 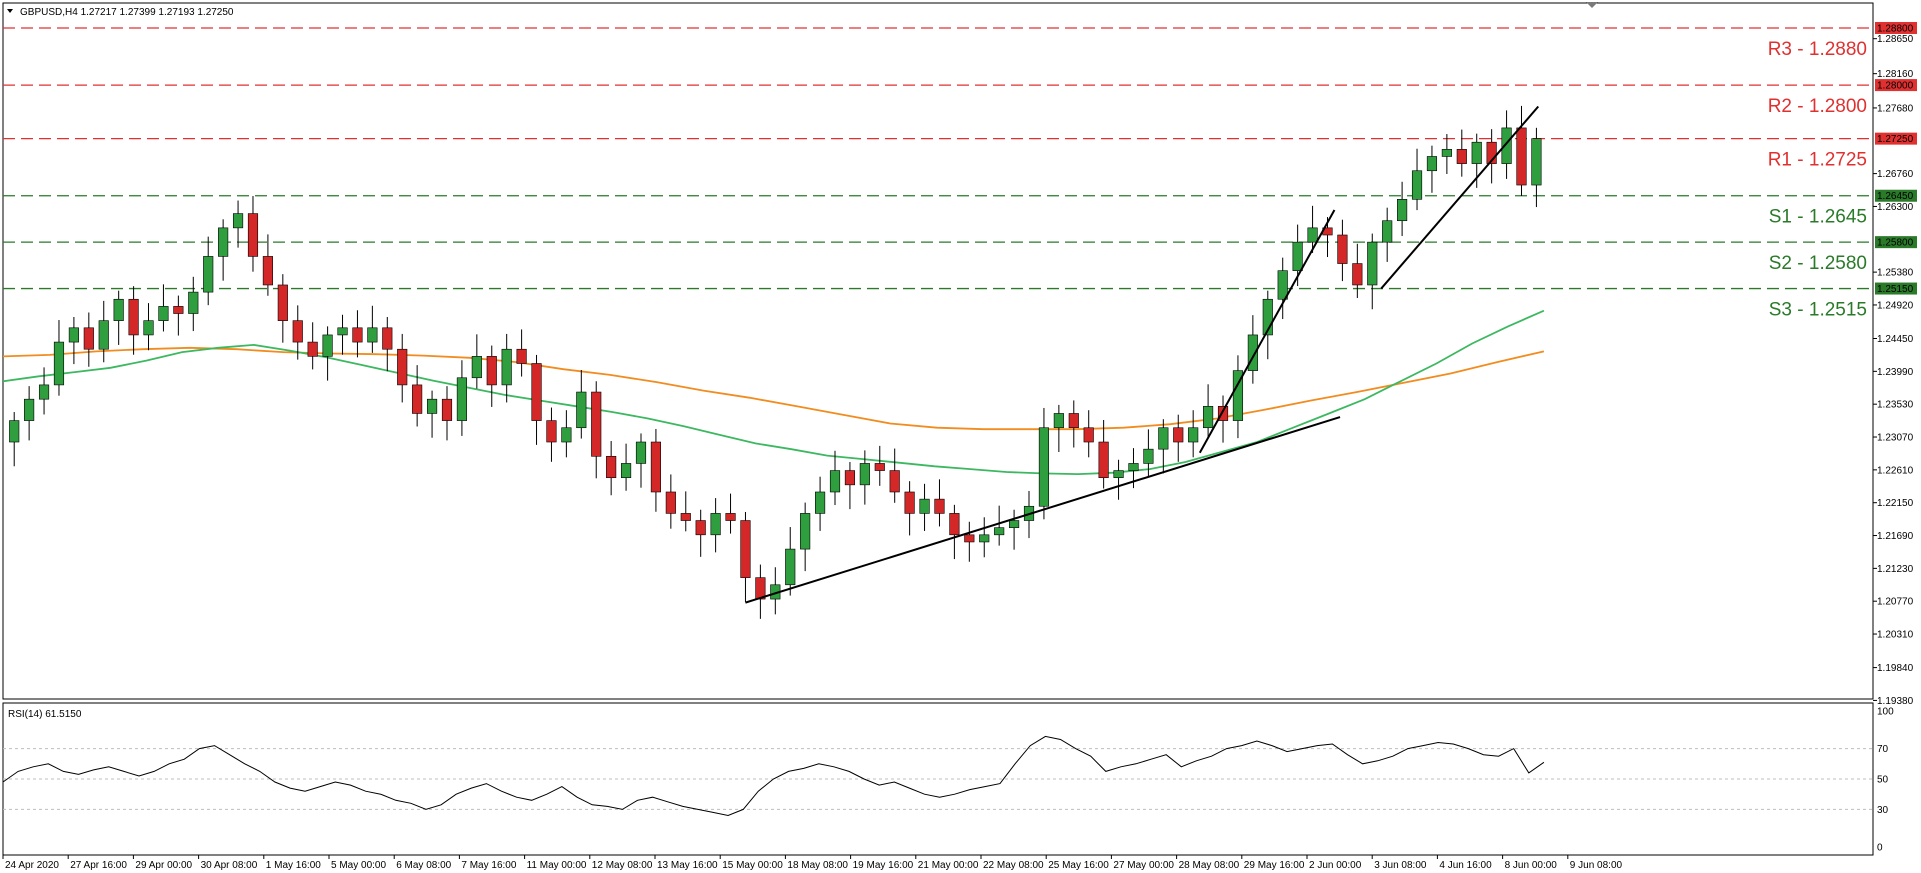 I want to click on x-tick-label: 21 May 00:00, so click(x=948, y=865).